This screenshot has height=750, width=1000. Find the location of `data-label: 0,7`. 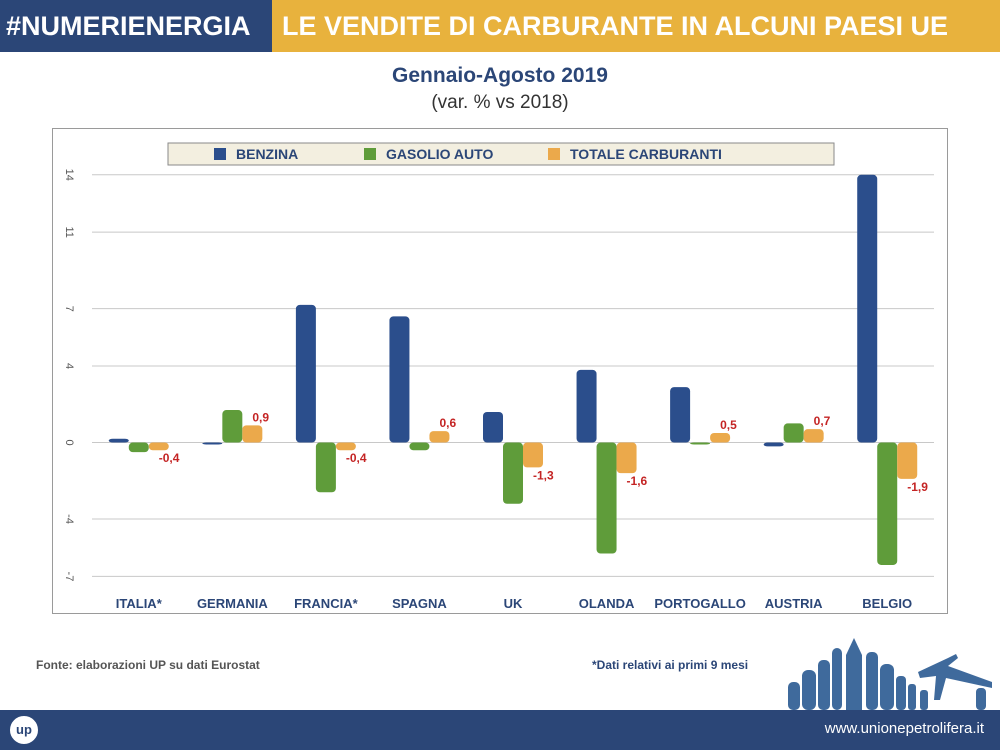

data-label: 0,7 is located at coordinates (822, 421).